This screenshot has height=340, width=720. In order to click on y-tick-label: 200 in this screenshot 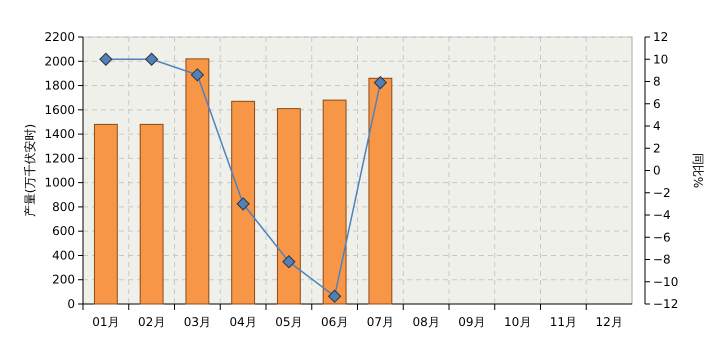, I will do `click(63, 279)`.